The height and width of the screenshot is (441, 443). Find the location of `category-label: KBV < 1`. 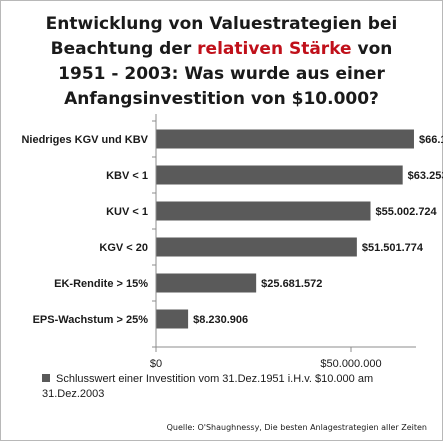

category-label: KBV < 1 is located at coordinates (127, 176).